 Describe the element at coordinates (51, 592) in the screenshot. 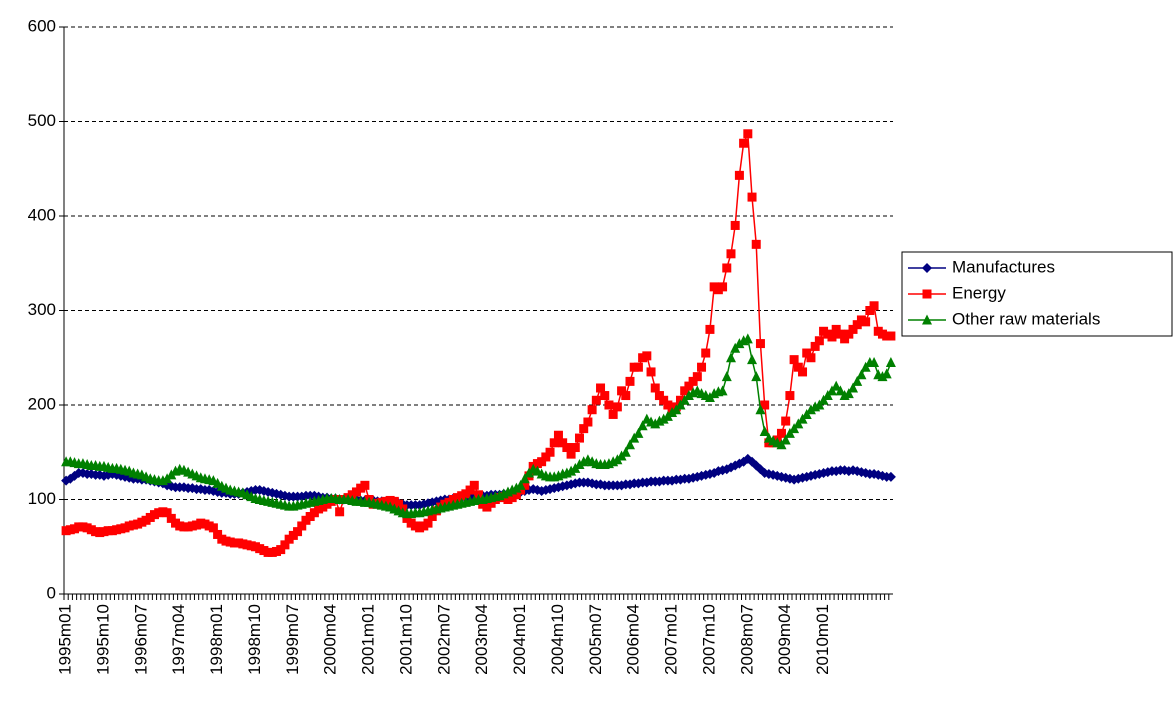

I see `y-tick-label: 0` at that location.